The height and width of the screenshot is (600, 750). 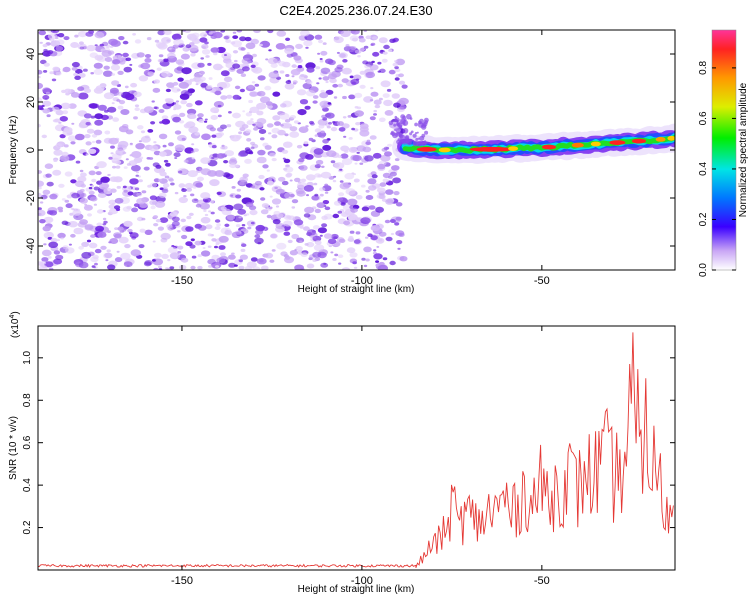 What do you see at coordinates (513, 149) in the screenshot?
I see `signal-hotspot` at bounding box center [513, 149].